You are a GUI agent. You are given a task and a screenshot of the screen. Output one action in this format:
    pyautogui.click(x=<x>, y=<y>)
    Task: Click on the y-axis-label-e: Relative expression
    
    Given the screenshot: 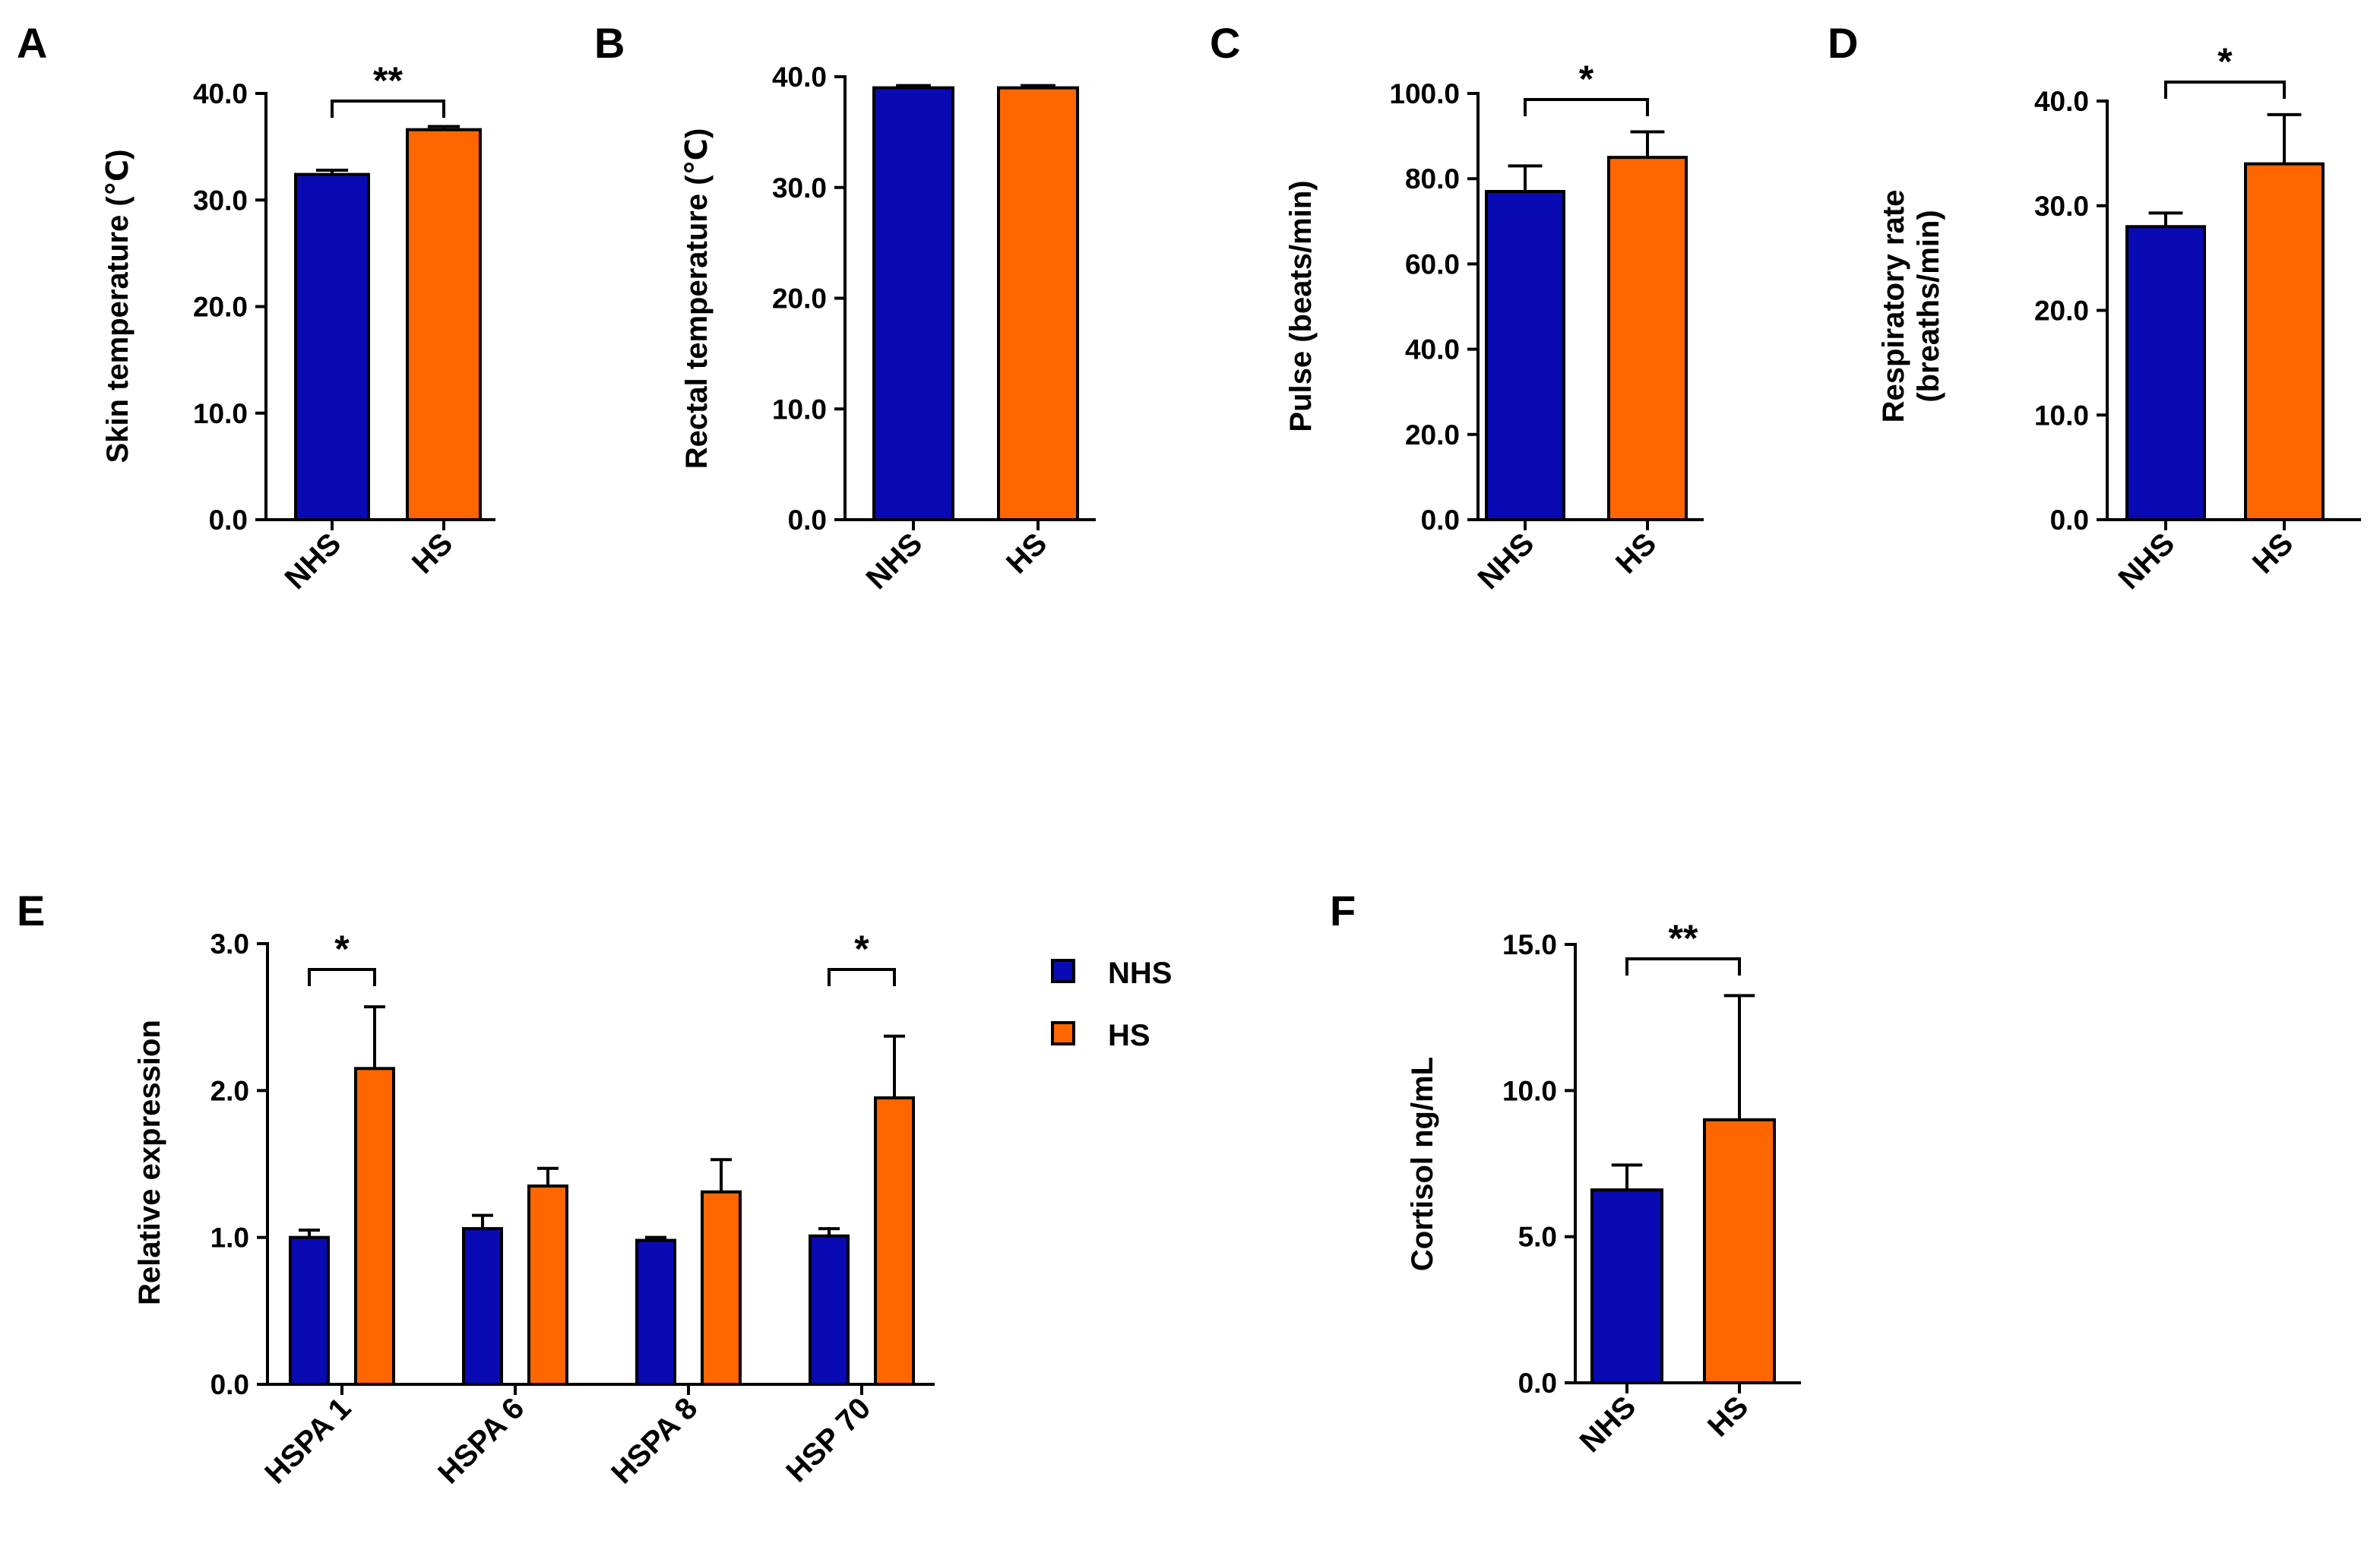 What is the action you would take?
    pyautogui.click(x=149, y=1162)
    